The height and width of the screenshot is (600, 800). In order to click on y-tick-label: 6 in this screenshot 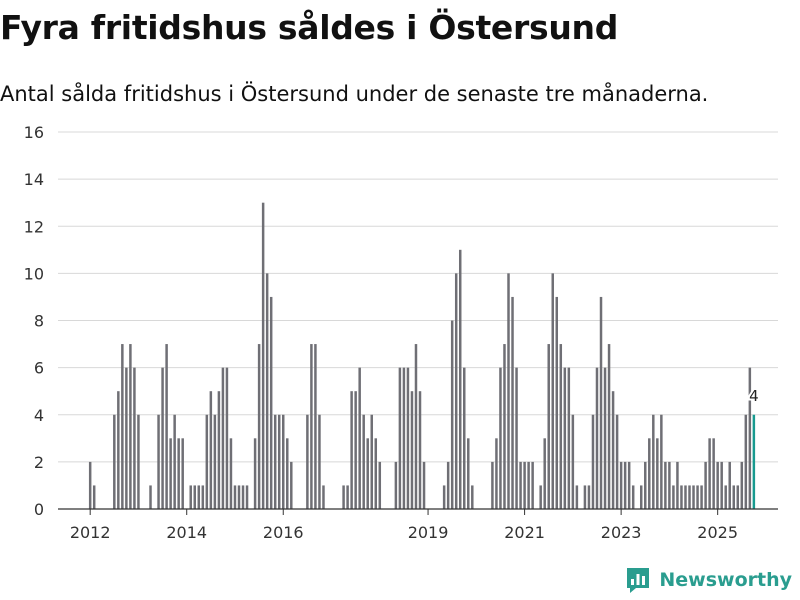, I will do `click(39, 368)`.